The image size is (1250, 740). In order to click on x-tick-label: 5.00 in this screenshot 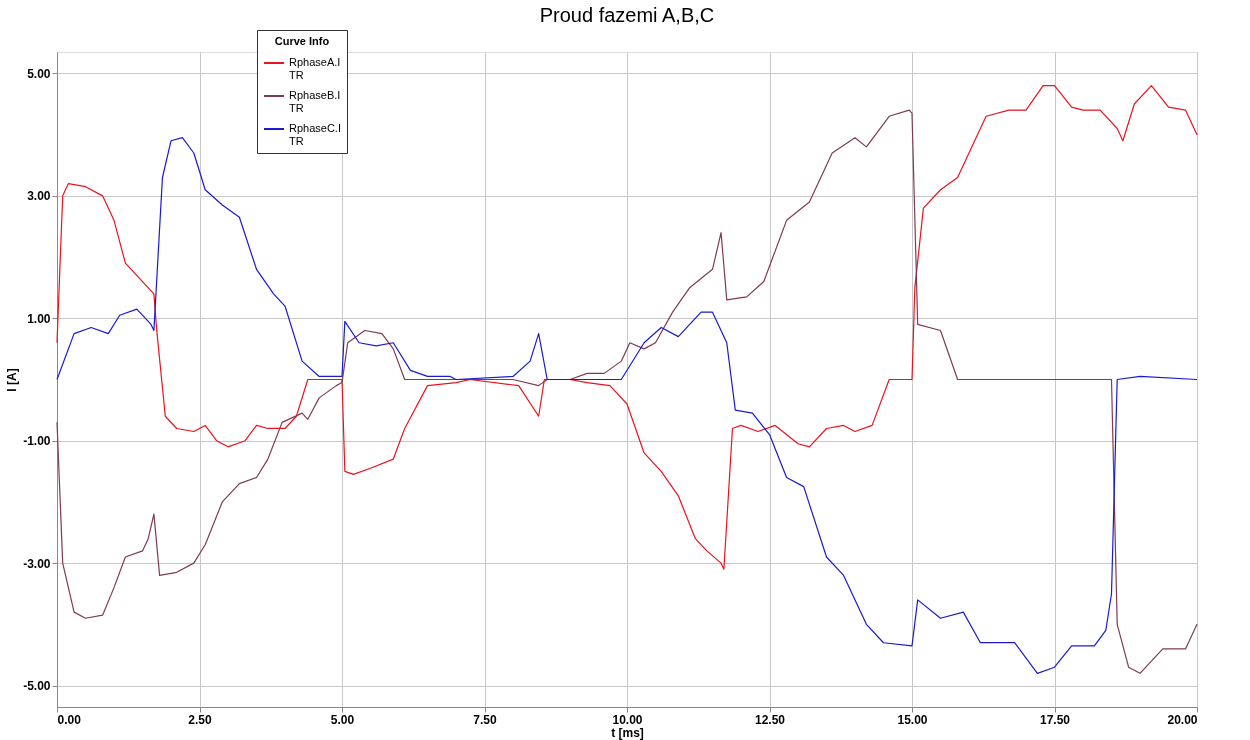, I will do `click(342, 719)`.